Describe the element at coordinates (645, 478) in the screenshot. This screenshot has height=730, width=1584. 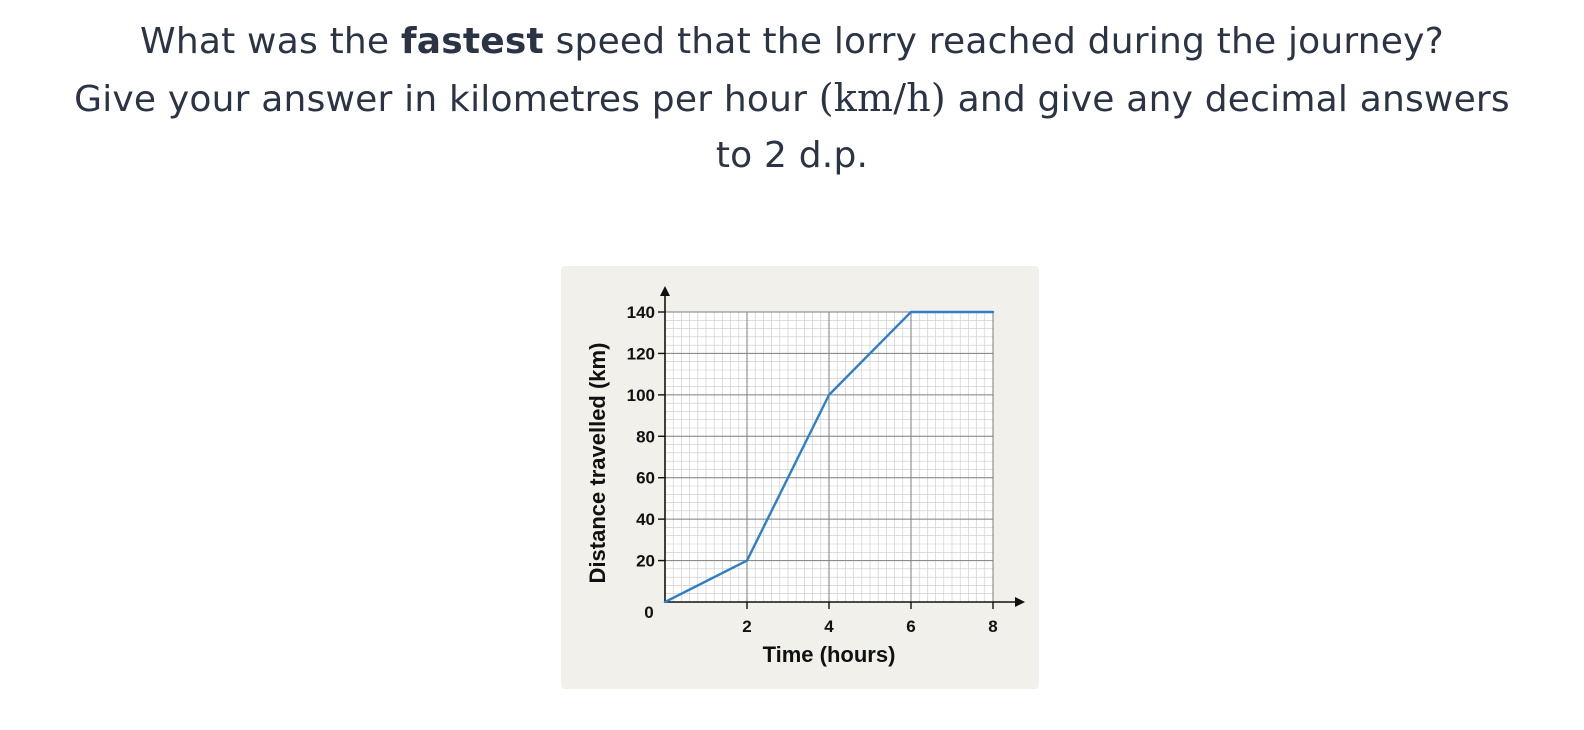
I see `y-tick-label: 60` at that location.